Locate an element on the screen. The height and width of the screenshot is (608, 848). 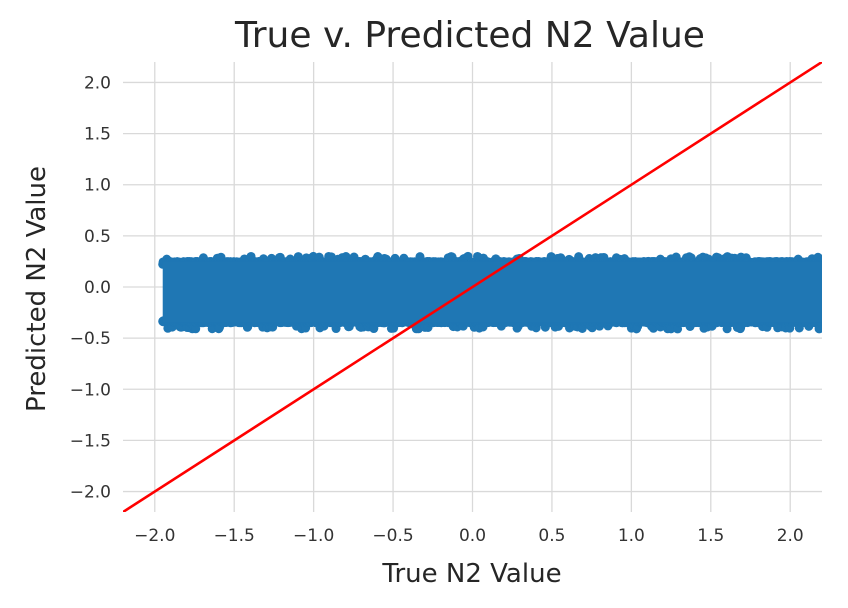
chart-title: True v. Predicted N2 Value is located at coordinates (469, 35).